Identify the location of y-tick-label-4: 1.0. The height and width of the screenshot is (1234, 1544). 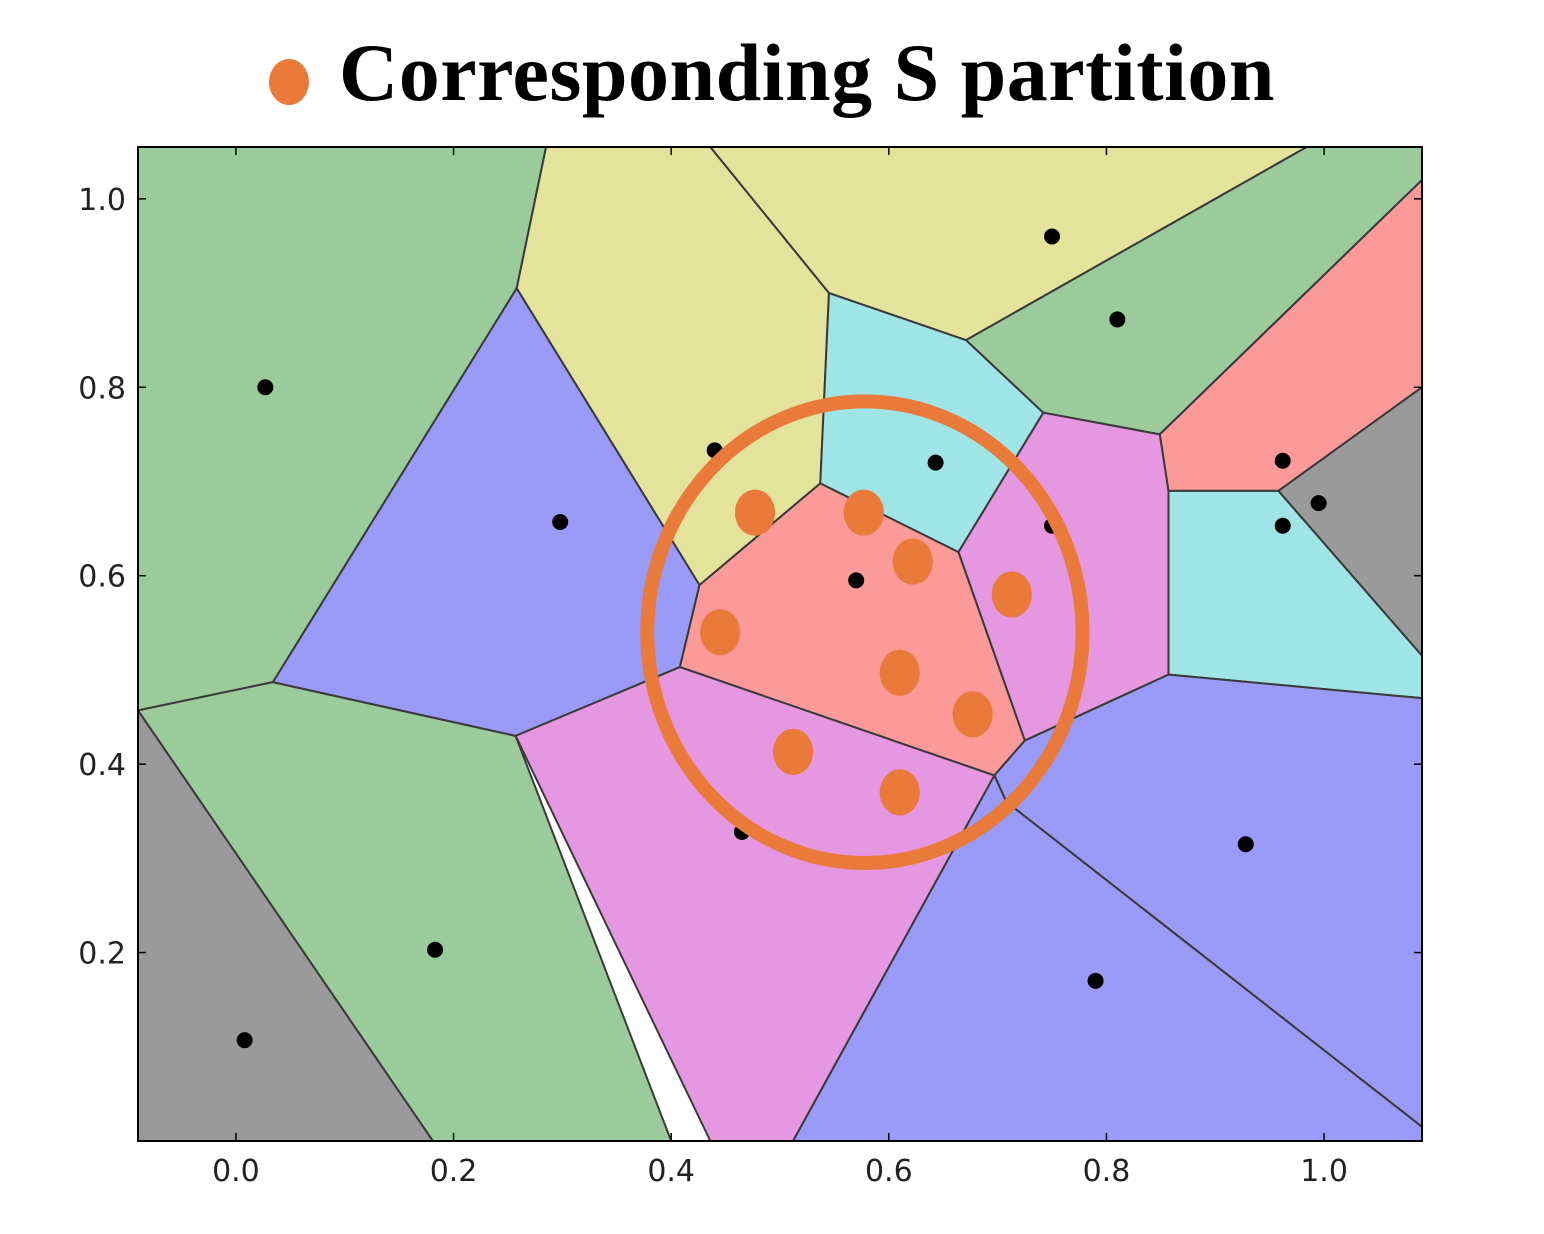
(102, 200).